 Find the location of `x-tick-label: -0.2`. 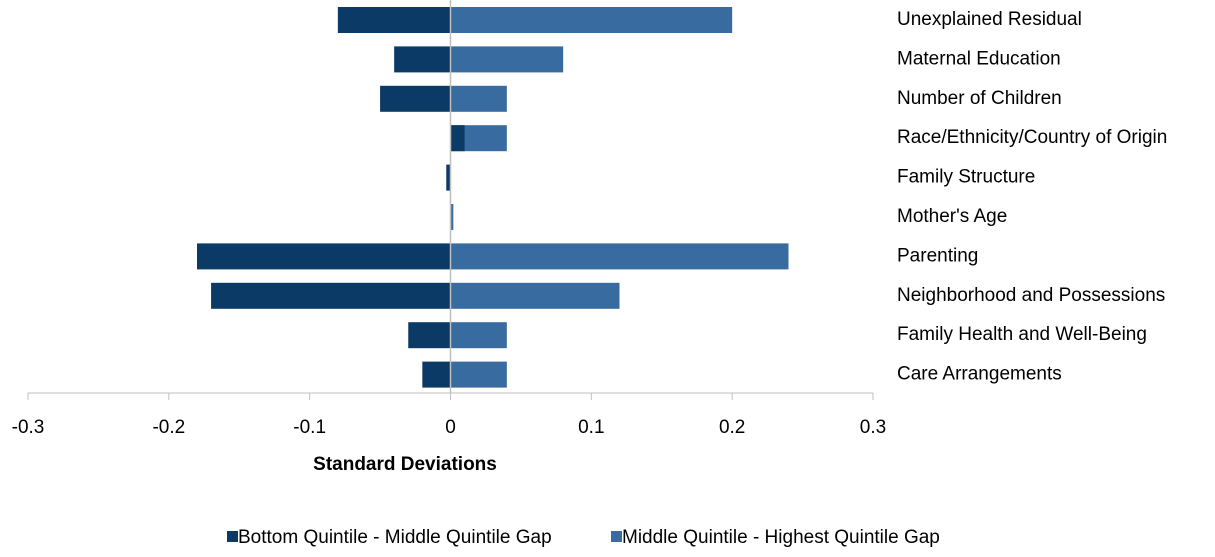

x-tick-label: -0.2 is located at coordinates (168, 427).